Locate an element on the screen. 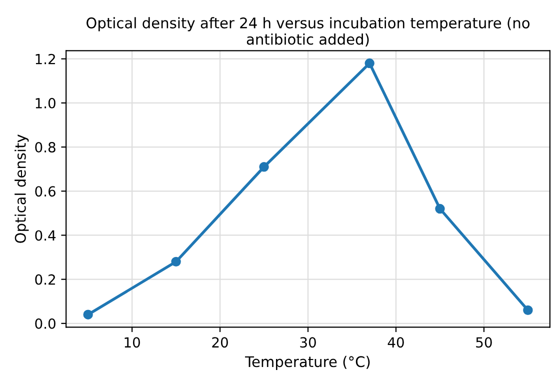 The height and width of the screenshot is (384, 560). y-tick-label: 0.0 is located at coordinates (45, 323).